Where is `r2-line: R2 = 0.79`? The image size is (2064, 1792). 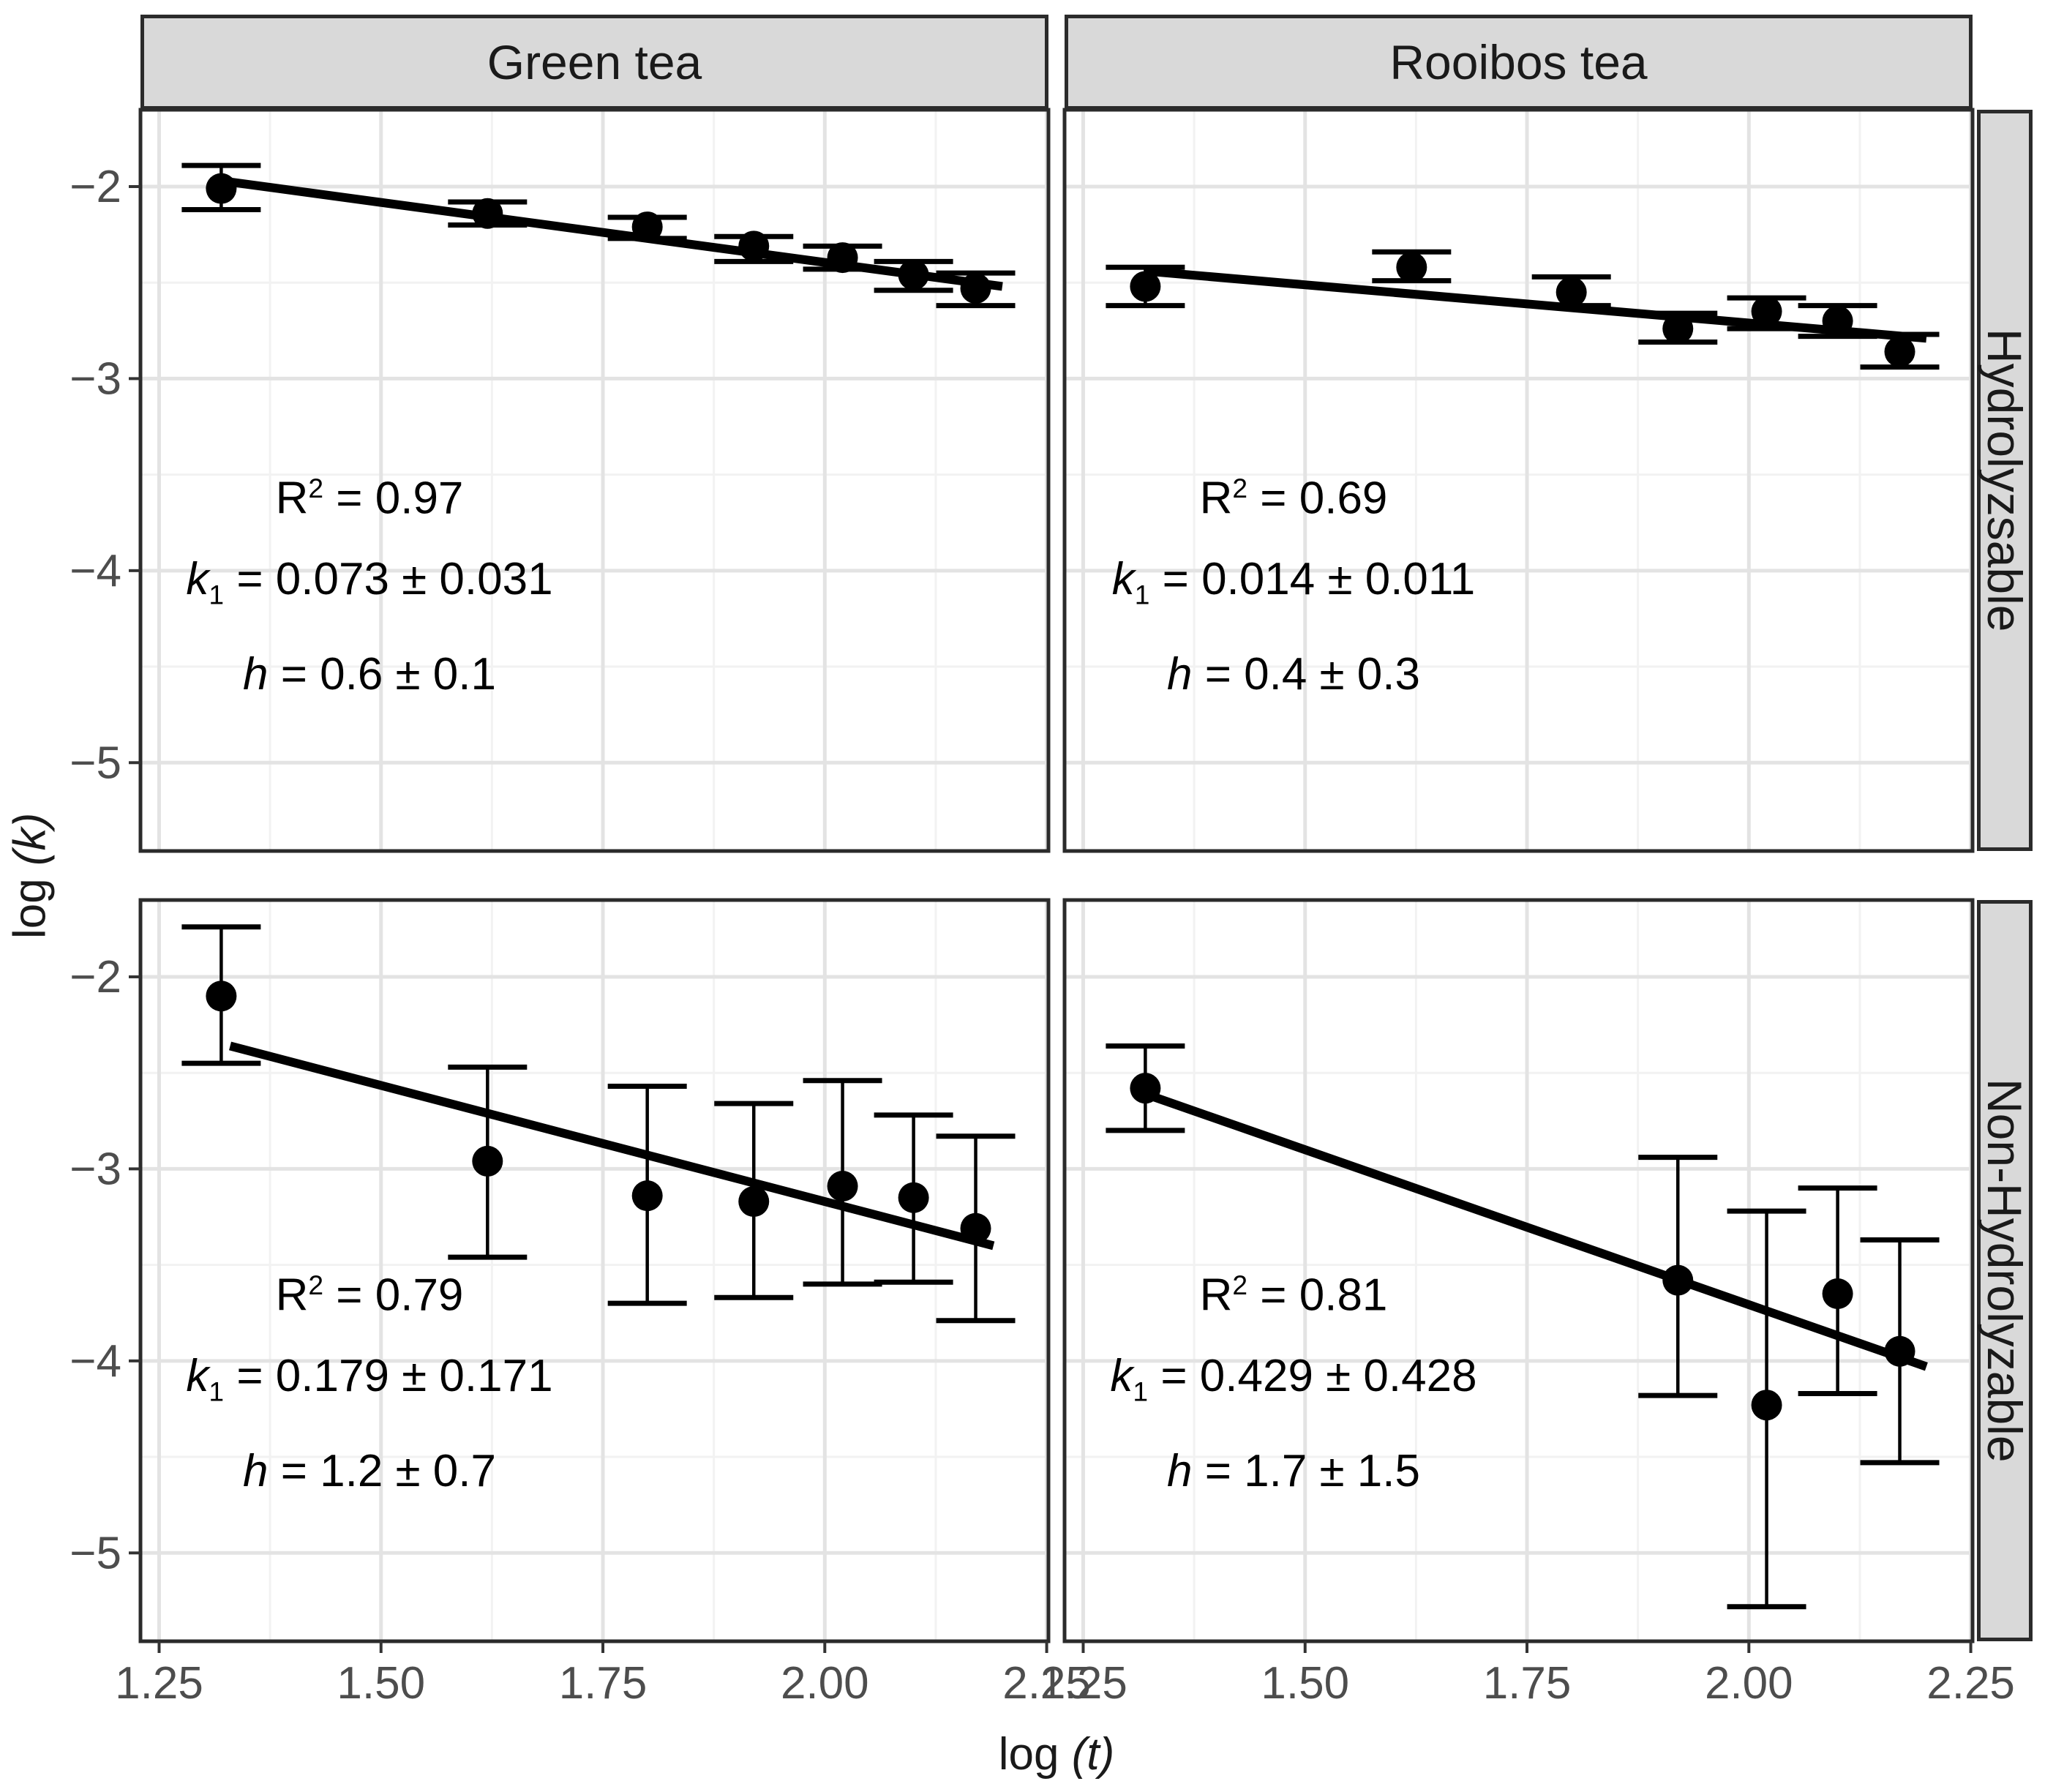 r2-line: R2 = 0.79 is located at coordinates (369, 1290).